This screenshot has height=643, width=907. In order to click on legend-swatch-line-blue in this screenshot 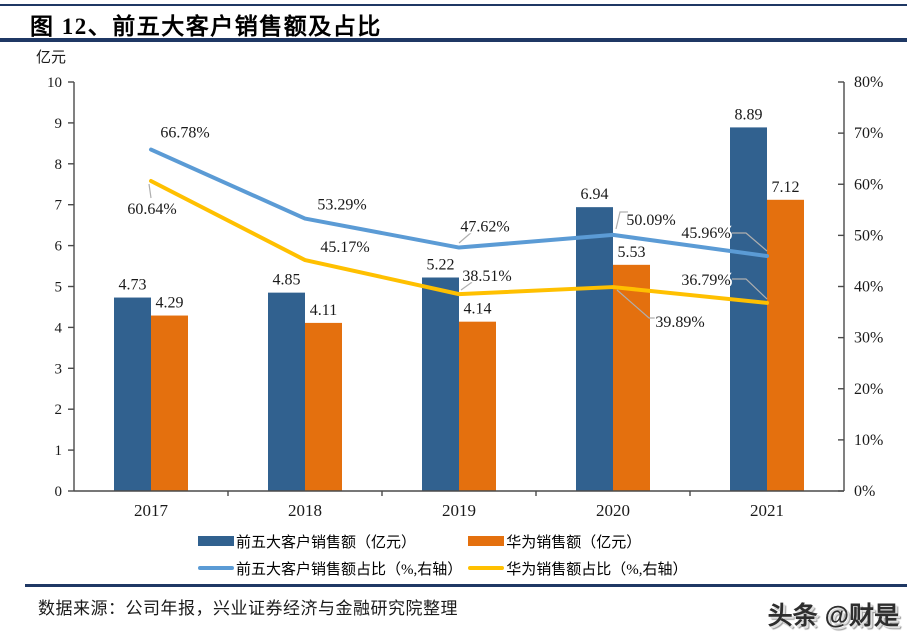, I will do `click(216, 568)`.